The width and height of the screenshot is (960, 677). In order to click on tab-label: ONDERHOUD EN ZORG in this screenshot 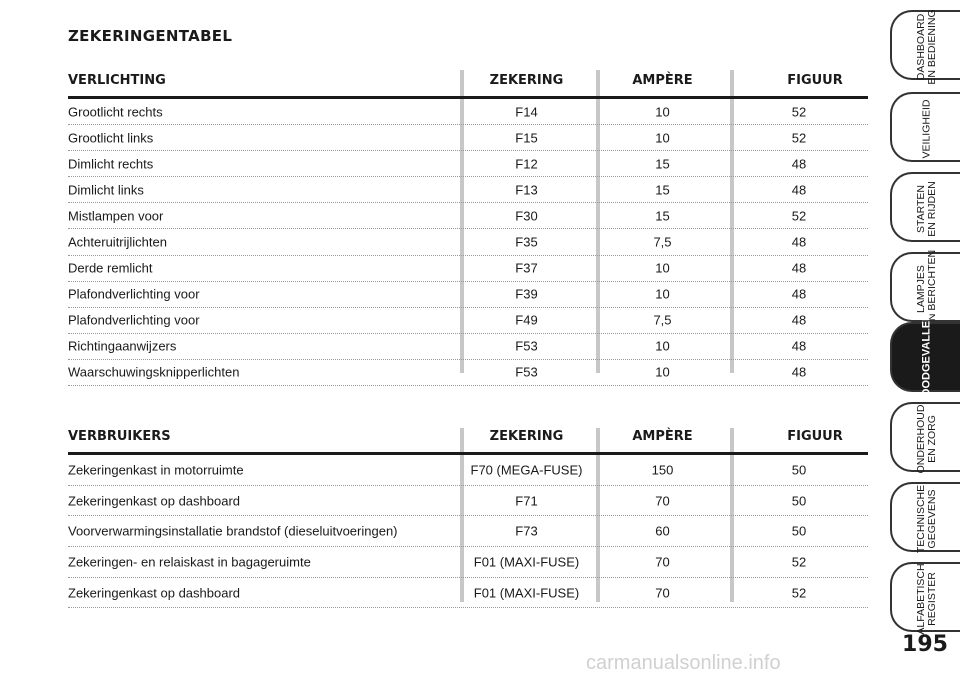, I will do `click(926, 439)`.